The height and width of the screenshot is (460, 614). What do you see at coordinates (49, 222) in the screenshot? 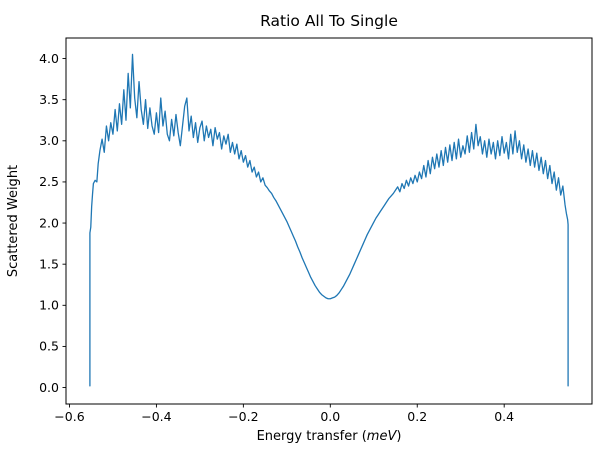
I see `y-tick-label: 2.0` at bounding box center [49, 222].